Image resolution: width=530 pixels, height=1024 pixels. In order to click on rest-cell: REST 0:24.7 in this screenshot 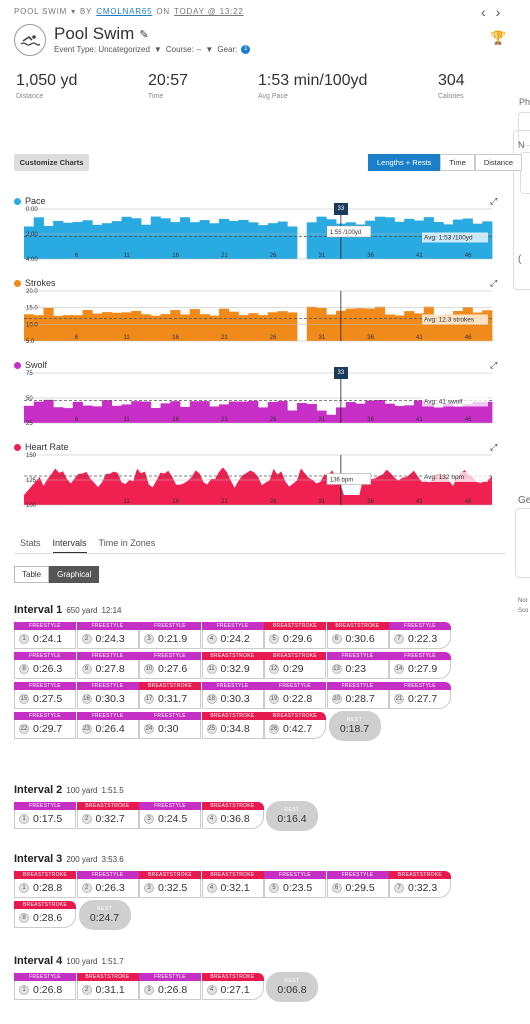, I will do `click(104, 915)`.